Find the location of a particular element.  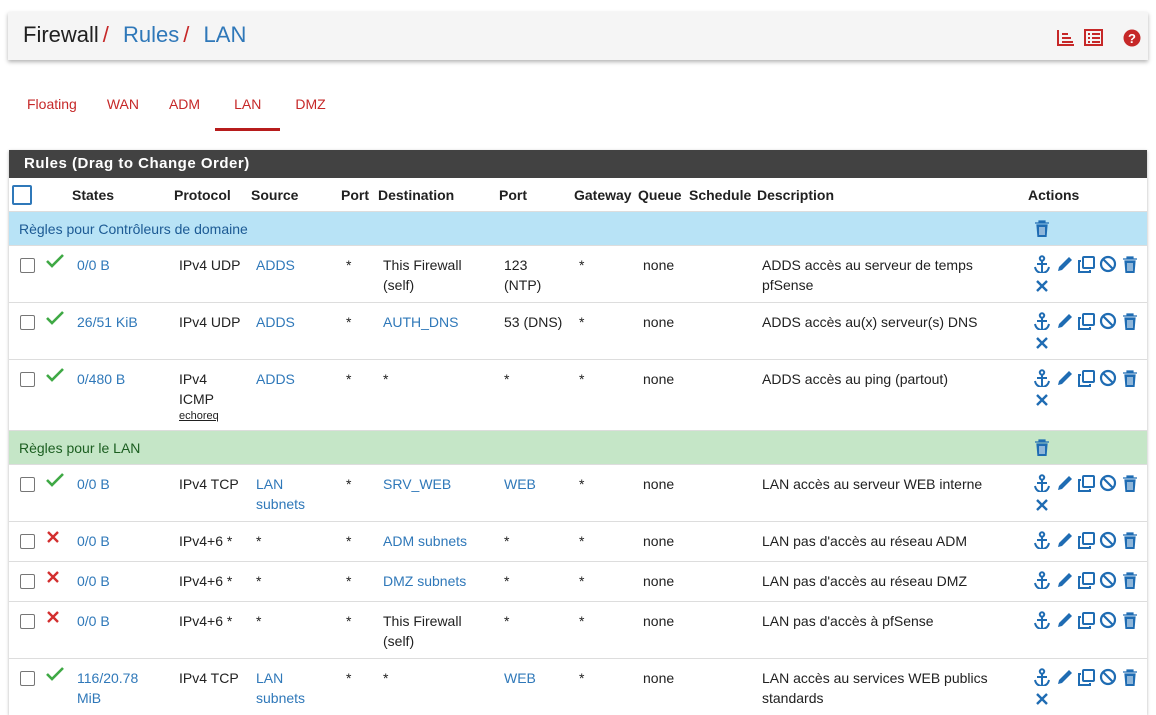

destination: This Firewall (self) is located at coordinates (433, 275).